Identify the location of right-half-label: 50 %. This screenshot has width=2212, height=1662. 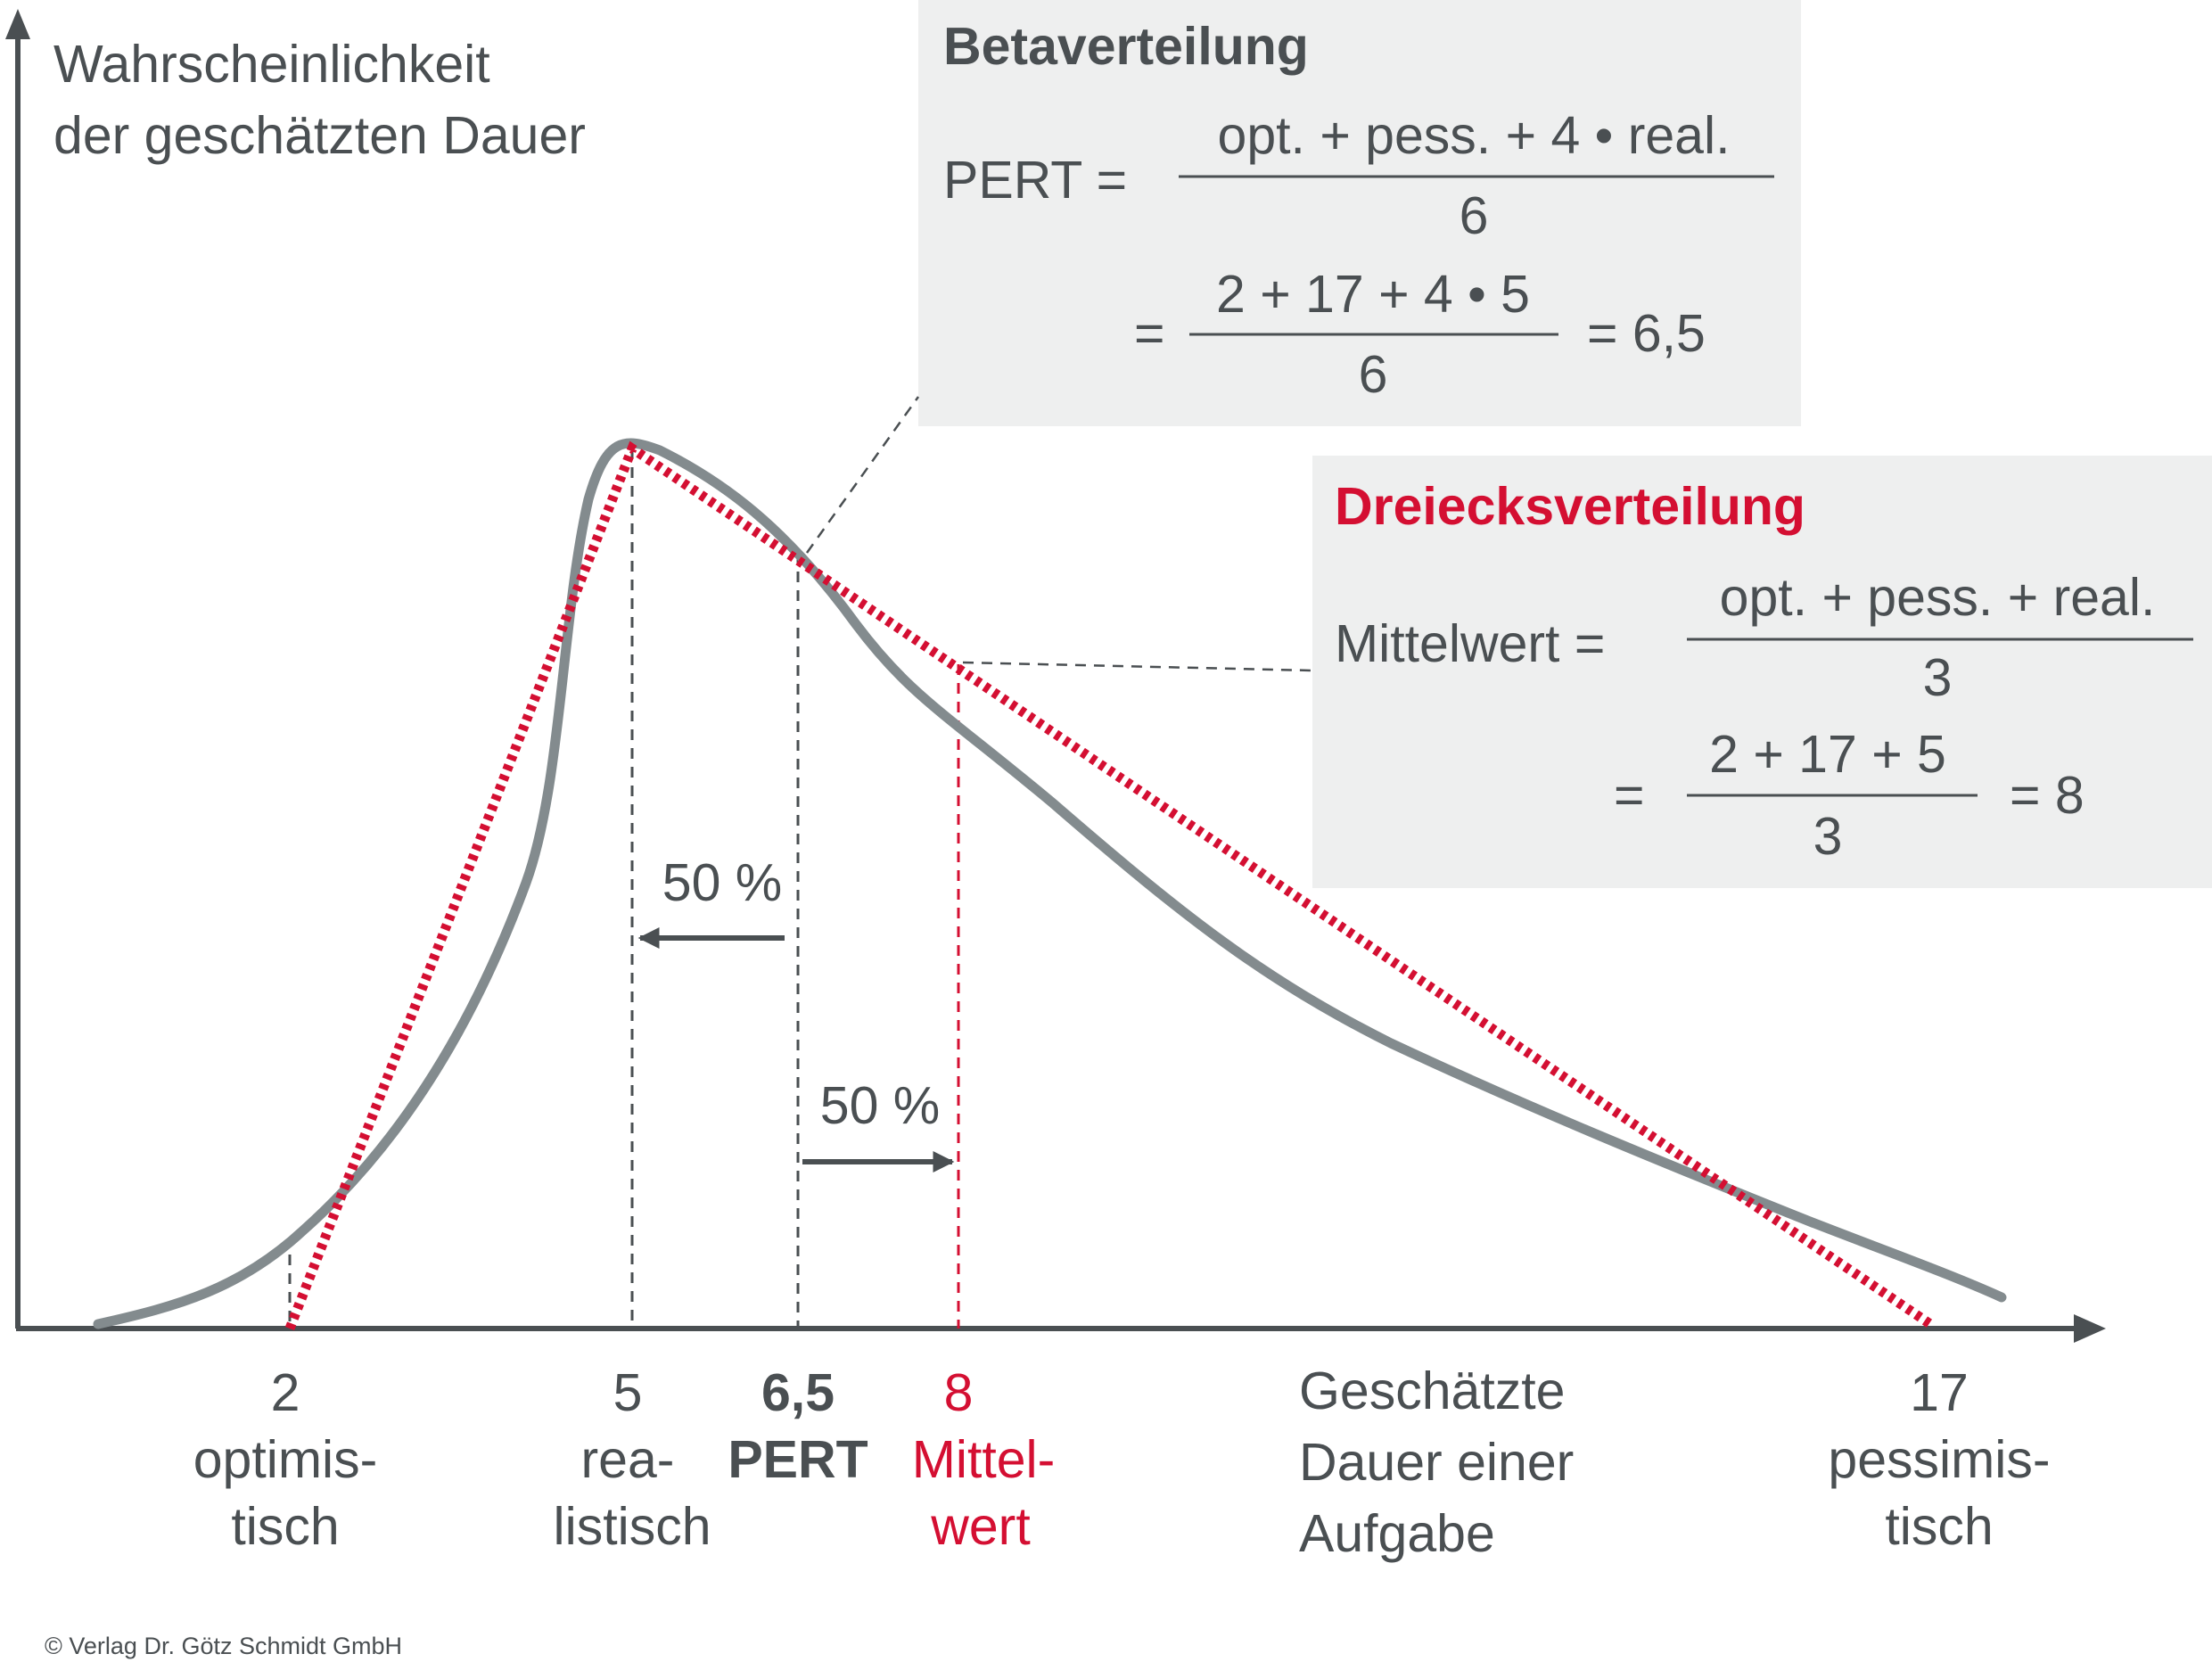
(880, 1106).